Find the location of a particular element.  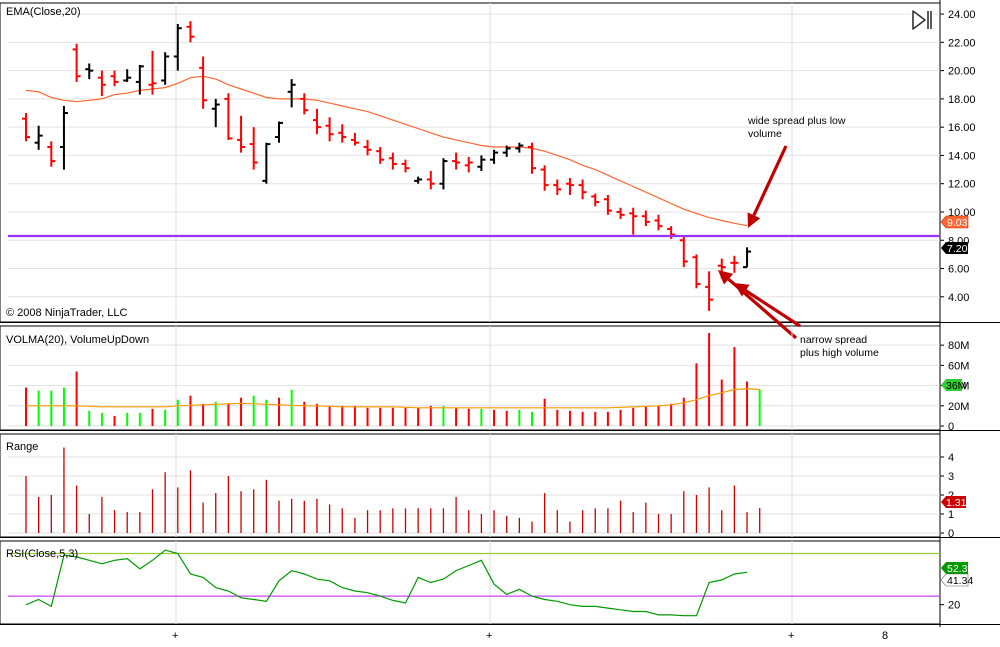

price-panel-title: EMA(Close,20) is located at coordinates (43, 12).